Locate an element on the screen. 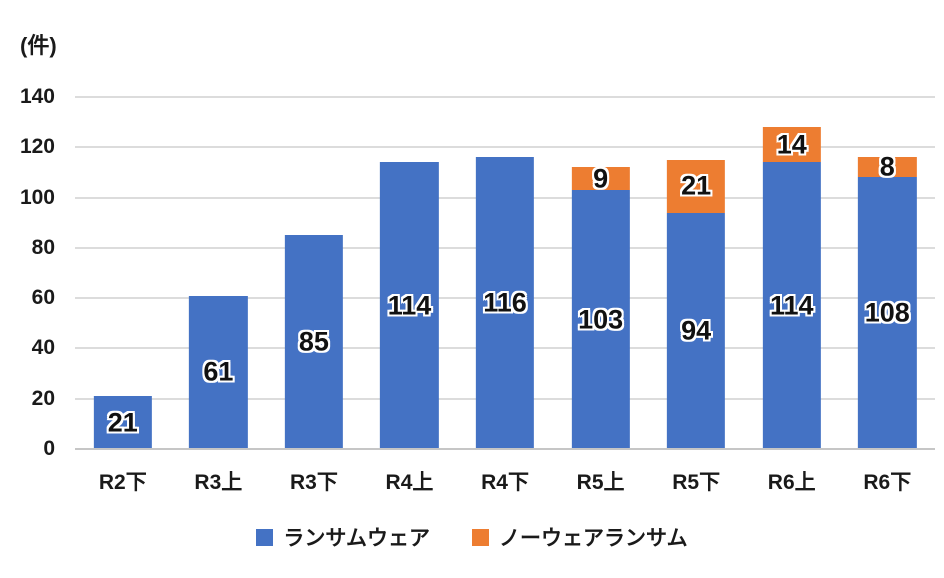 The height and width of the screenshot is (578, 944). bar-column-R6下: 108 8 is located at coordinates (888, 273).